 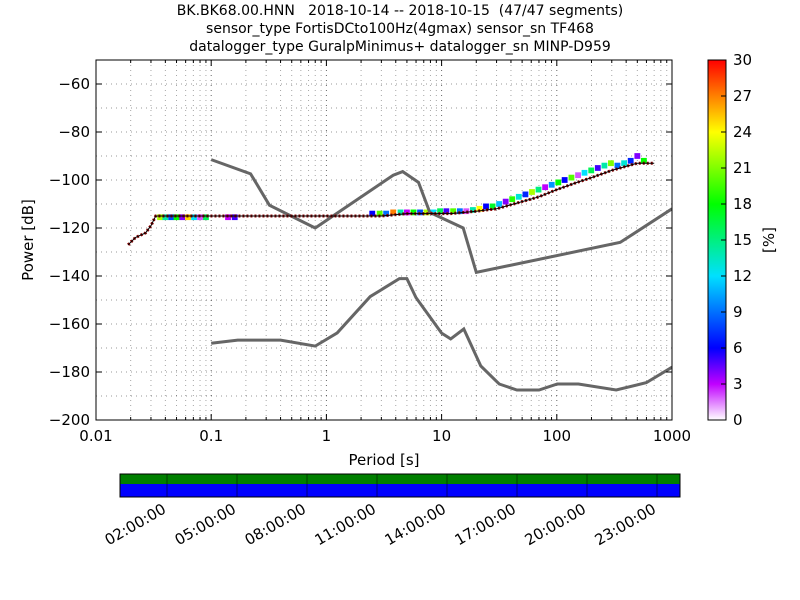 What do you see at coordinates (738, 312) in the screenshot?
I see `colorbar-tick-label: 9` at bounding box center [738, 312].